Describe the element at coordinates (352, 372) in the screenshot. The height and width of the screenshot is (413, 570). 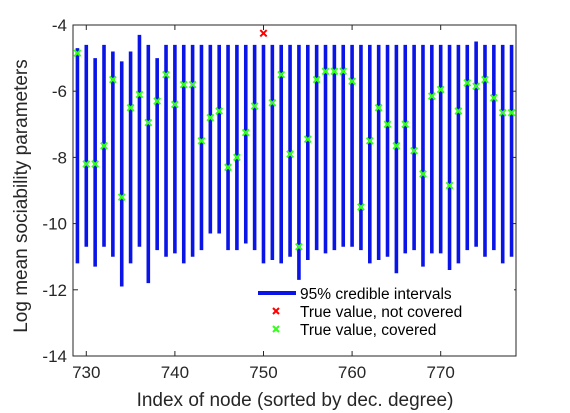
I see `x-tick-label: 760` at that location.